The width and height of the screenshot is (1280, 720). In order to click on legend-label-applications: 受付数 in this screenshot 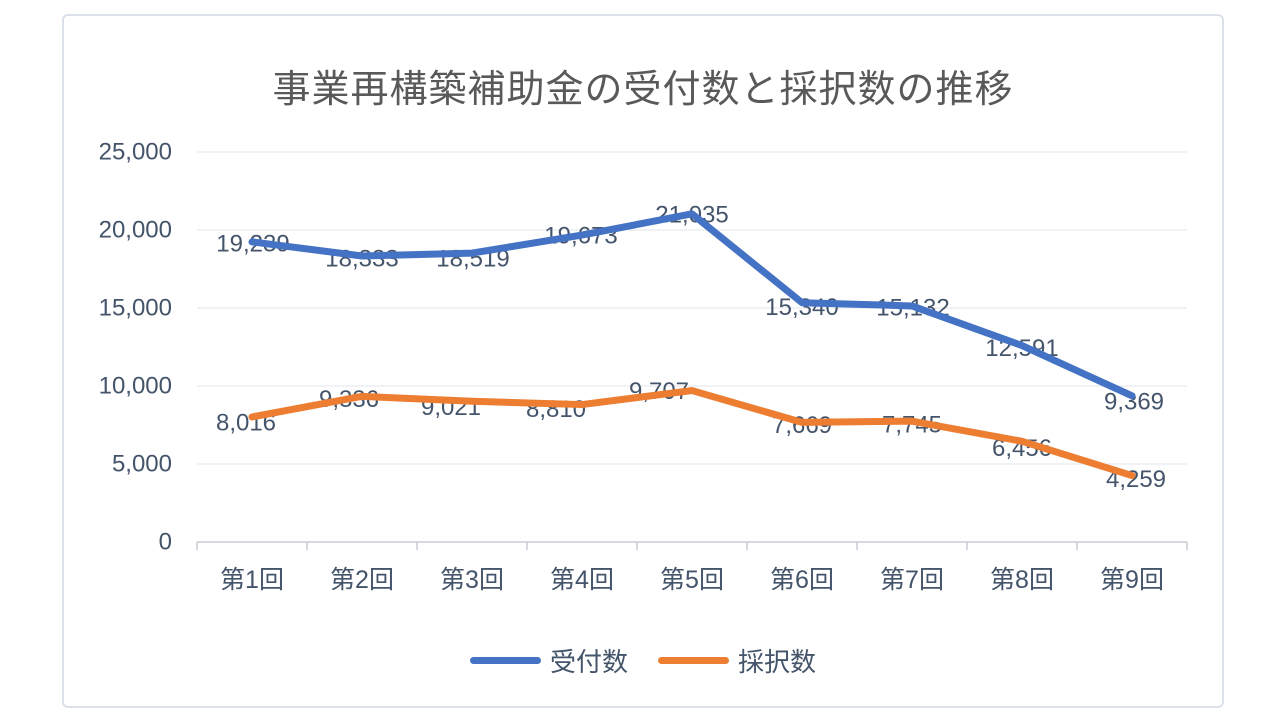, I will do `click(588, 662)`.